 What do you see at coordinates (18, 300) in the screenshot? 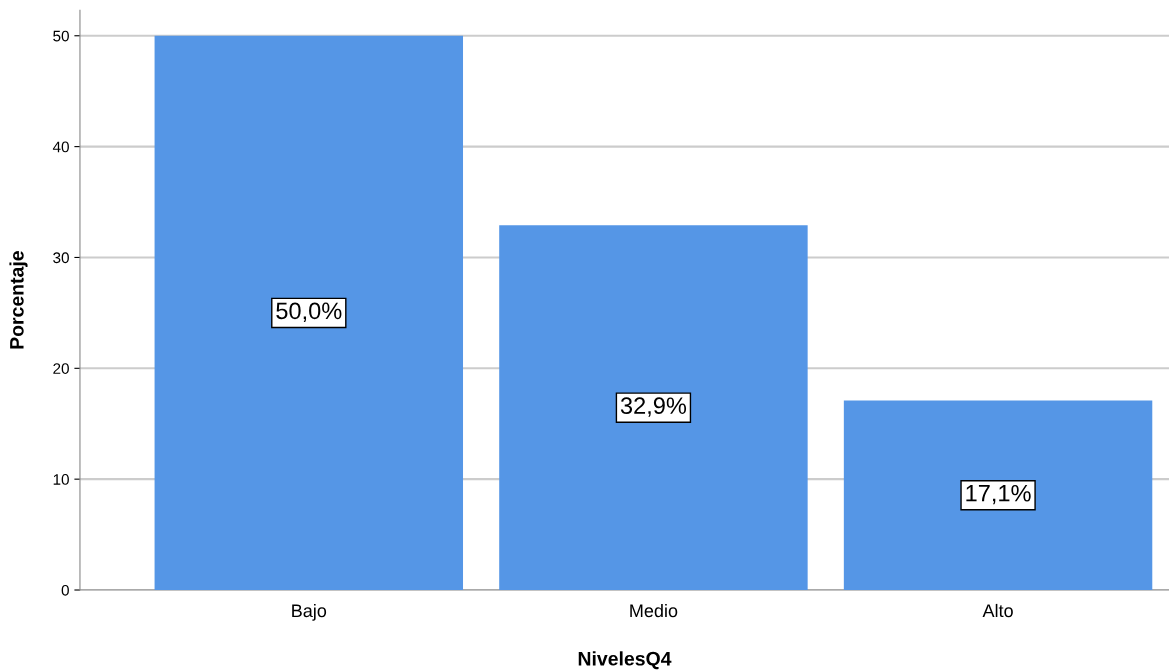
I see `y-axis-title: Porcentaje` at bounding box center [18, 300].